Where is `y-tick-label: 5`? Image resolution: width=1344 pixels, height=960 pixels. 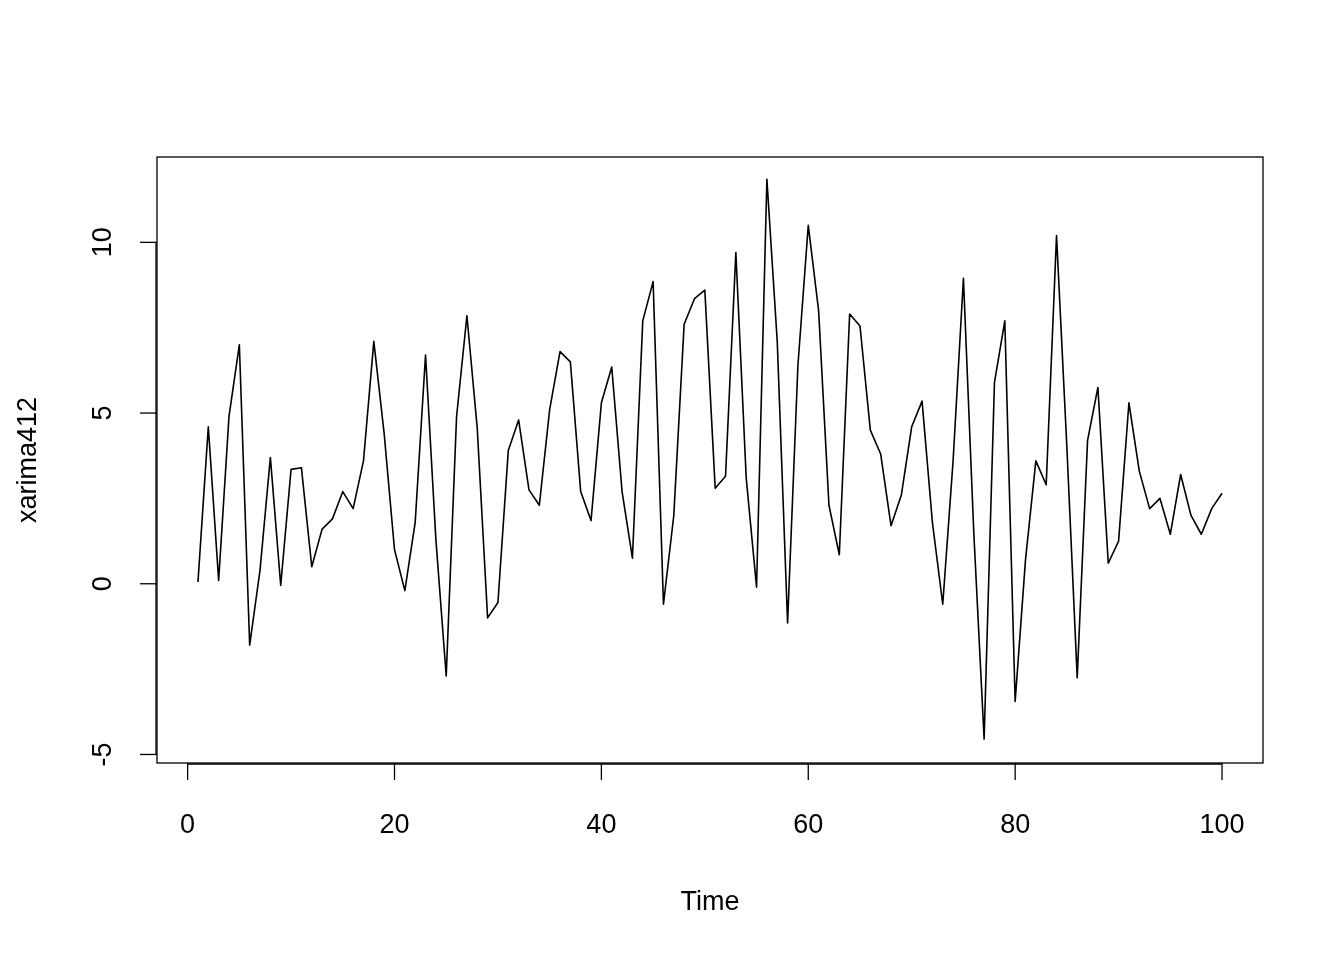
y-tick-label: 5 is located at coordinates (102, 413).